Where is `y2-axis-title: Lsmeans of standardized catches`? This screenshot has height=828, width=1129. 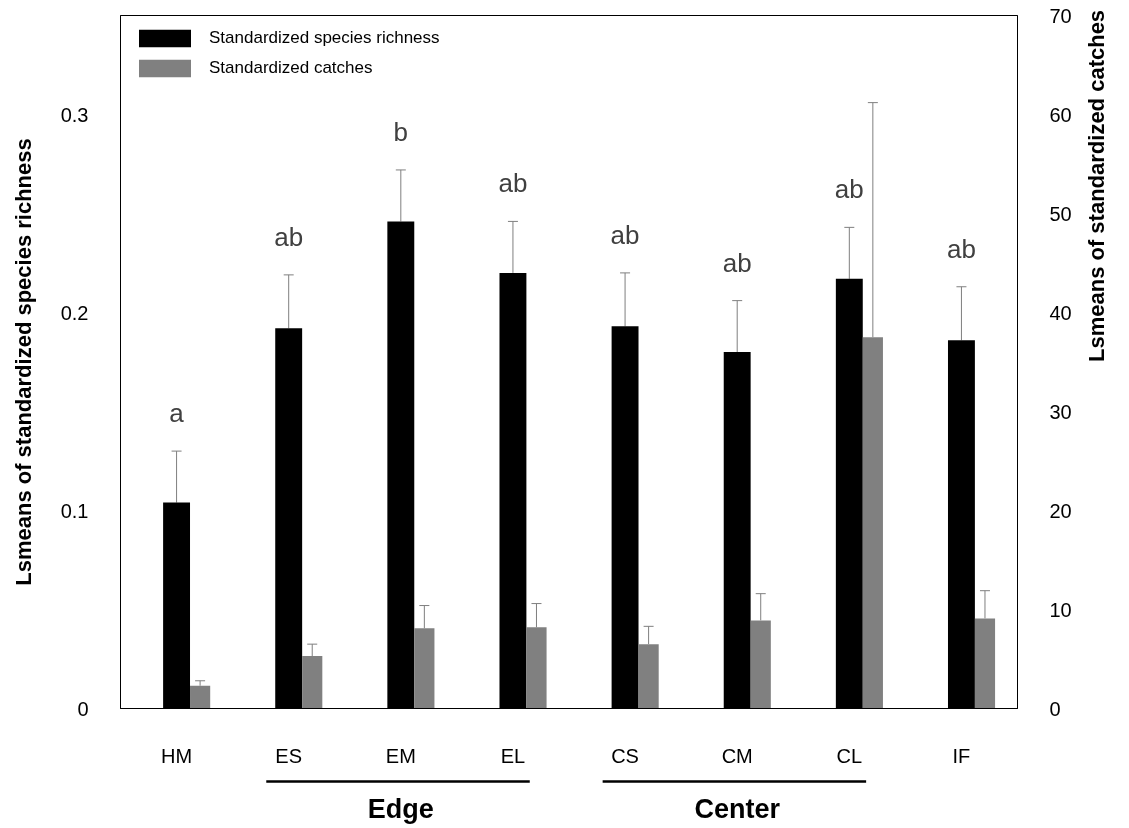
y2-axis-title: Lsmeans of standardized catches is located at coordinates (1097, 185).